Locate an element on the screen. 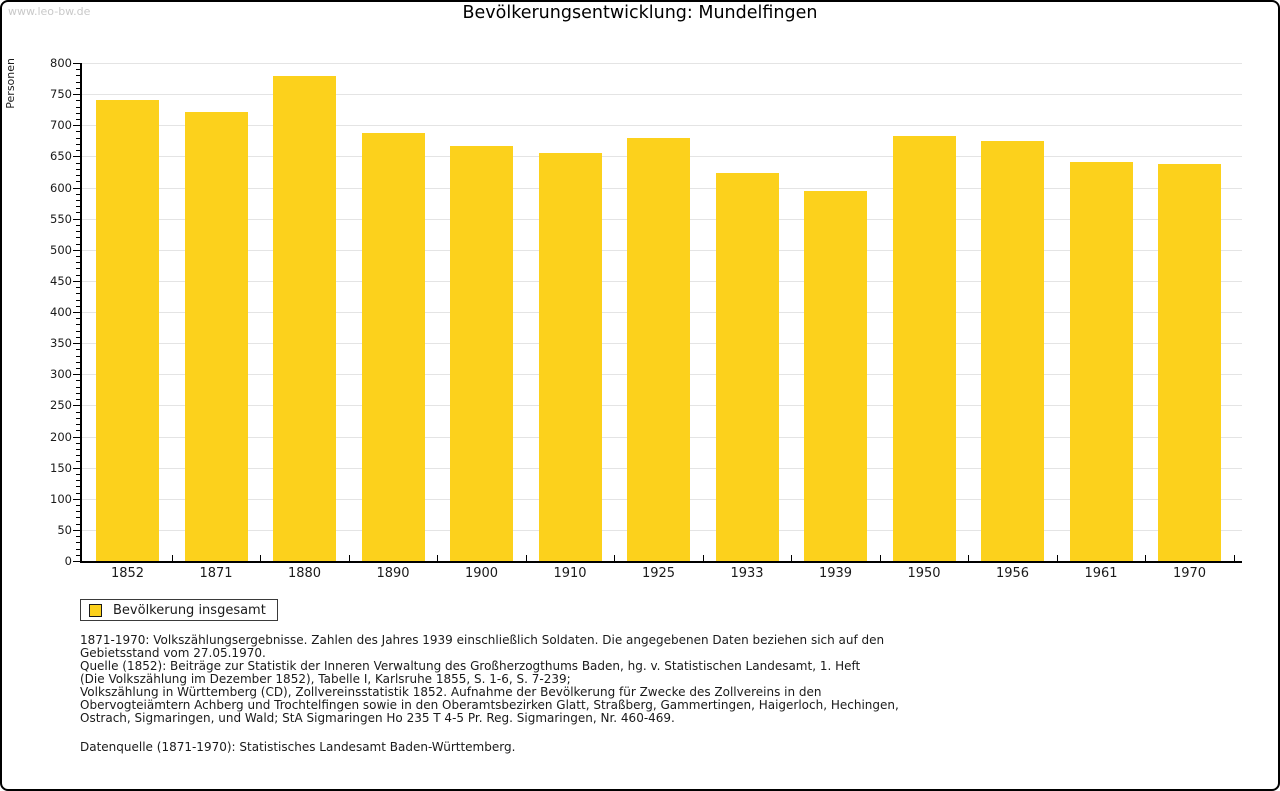 The width and height of the screenshot is (1280, 791). x-tick-label: 1852 is located at coordinates (127, 573).